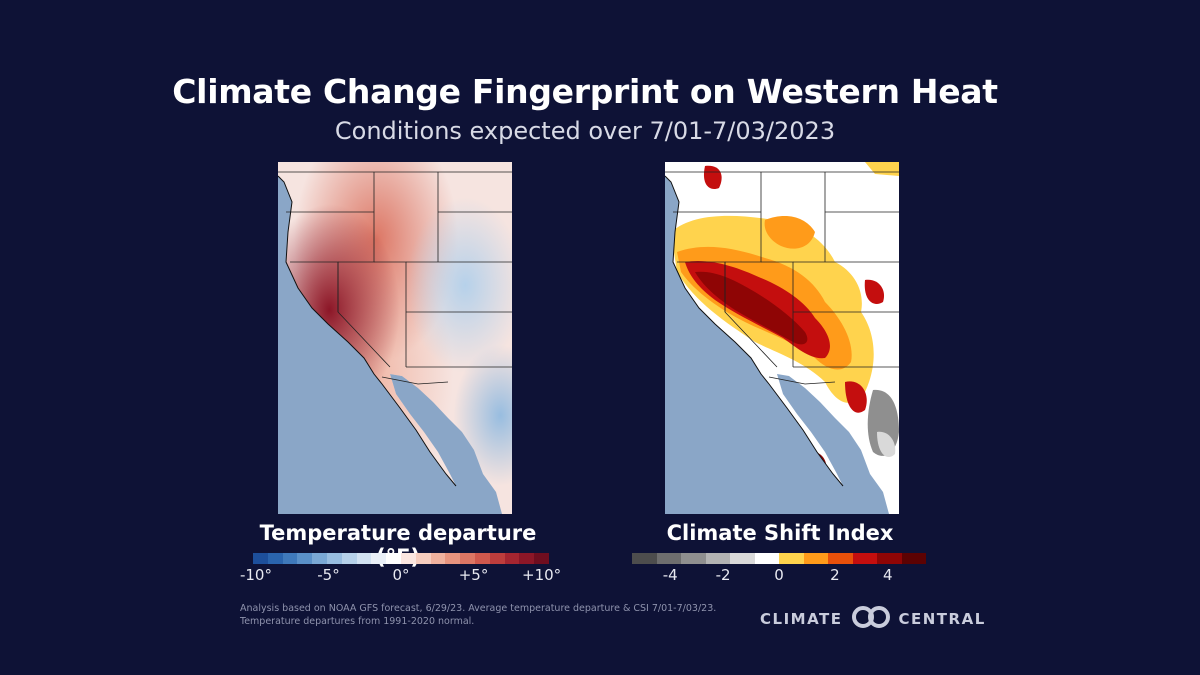 The image size is (1200, 675). I want to click on csi-tick-label: -2, so click(723, 575).